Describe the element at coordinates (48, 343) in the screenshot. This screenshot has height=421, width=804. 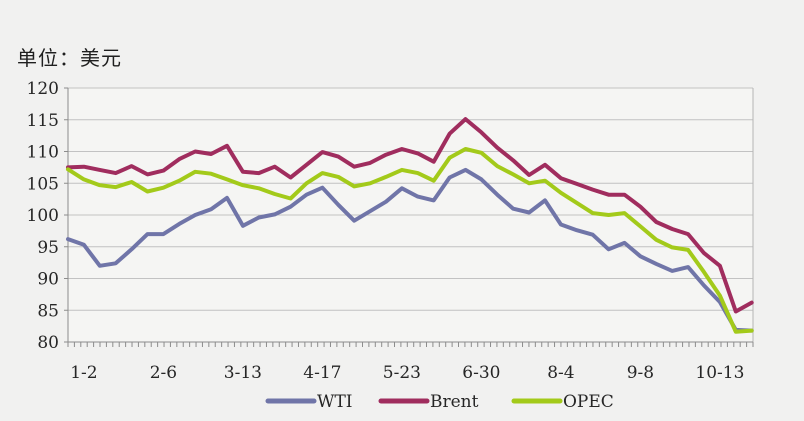
I see `y-axis-tick-label: 80` at that location.